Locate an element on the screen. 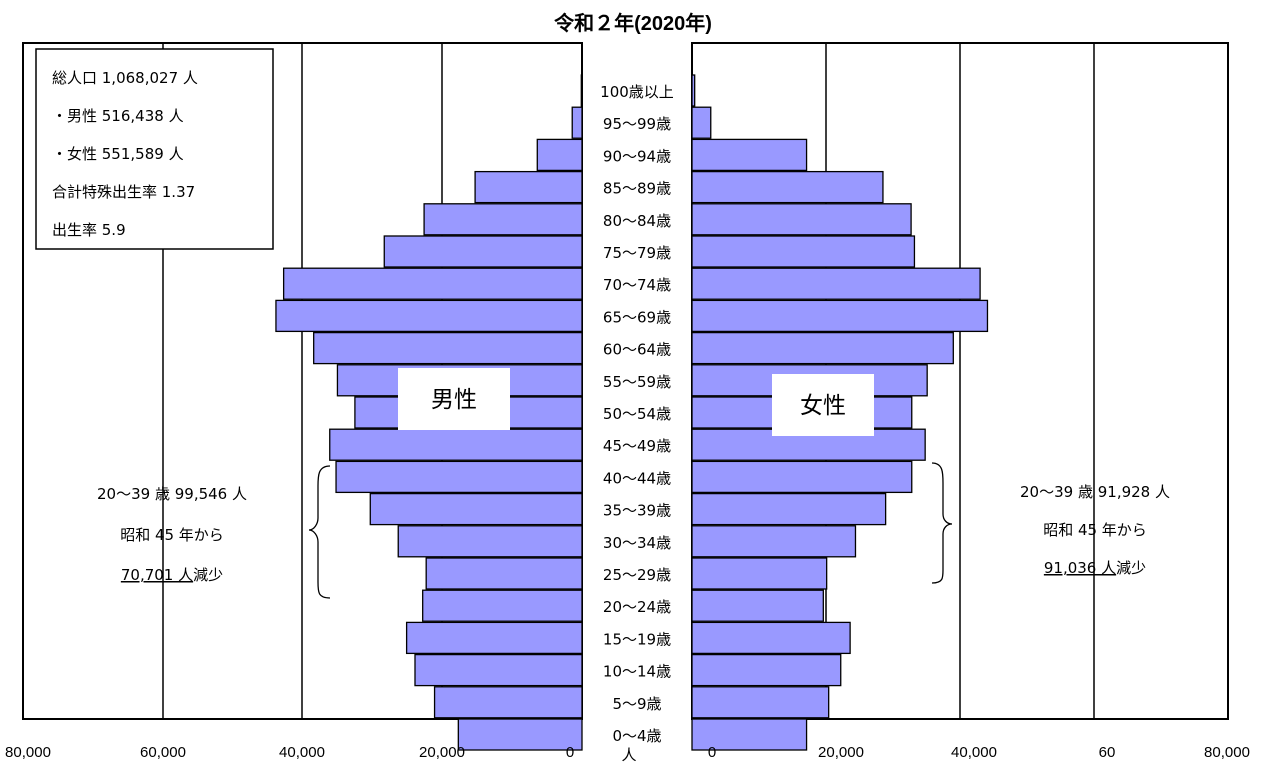 This screenshot has height=765, width=1267. male-label: 男性 is located at coordinates (454, 400).